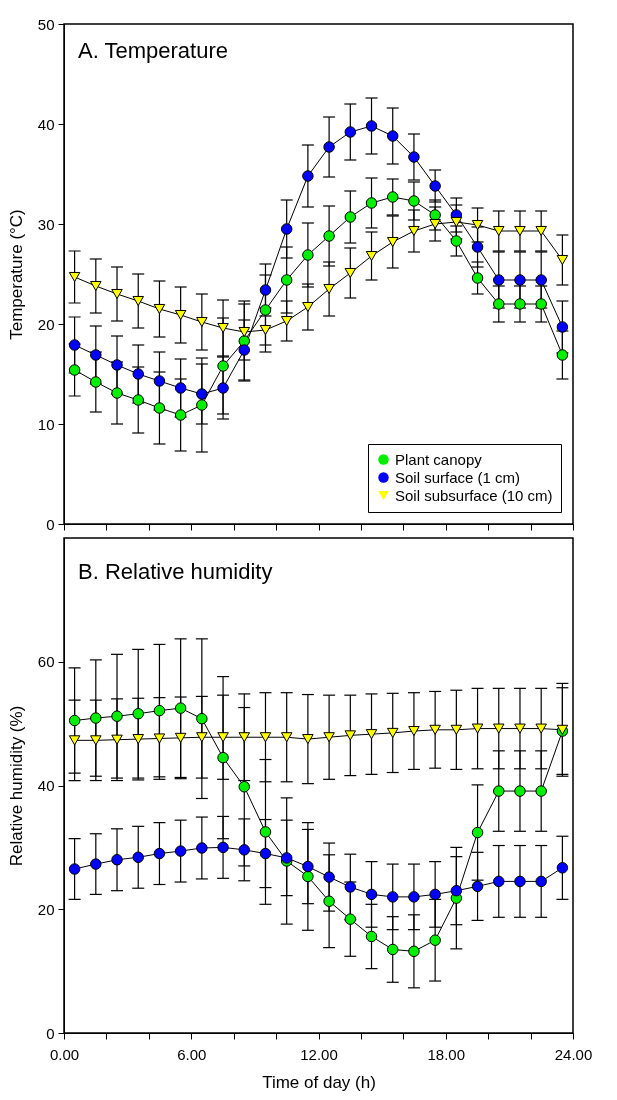  I want to click on x-axis-title: Time of day (h), so click(319, 1082).